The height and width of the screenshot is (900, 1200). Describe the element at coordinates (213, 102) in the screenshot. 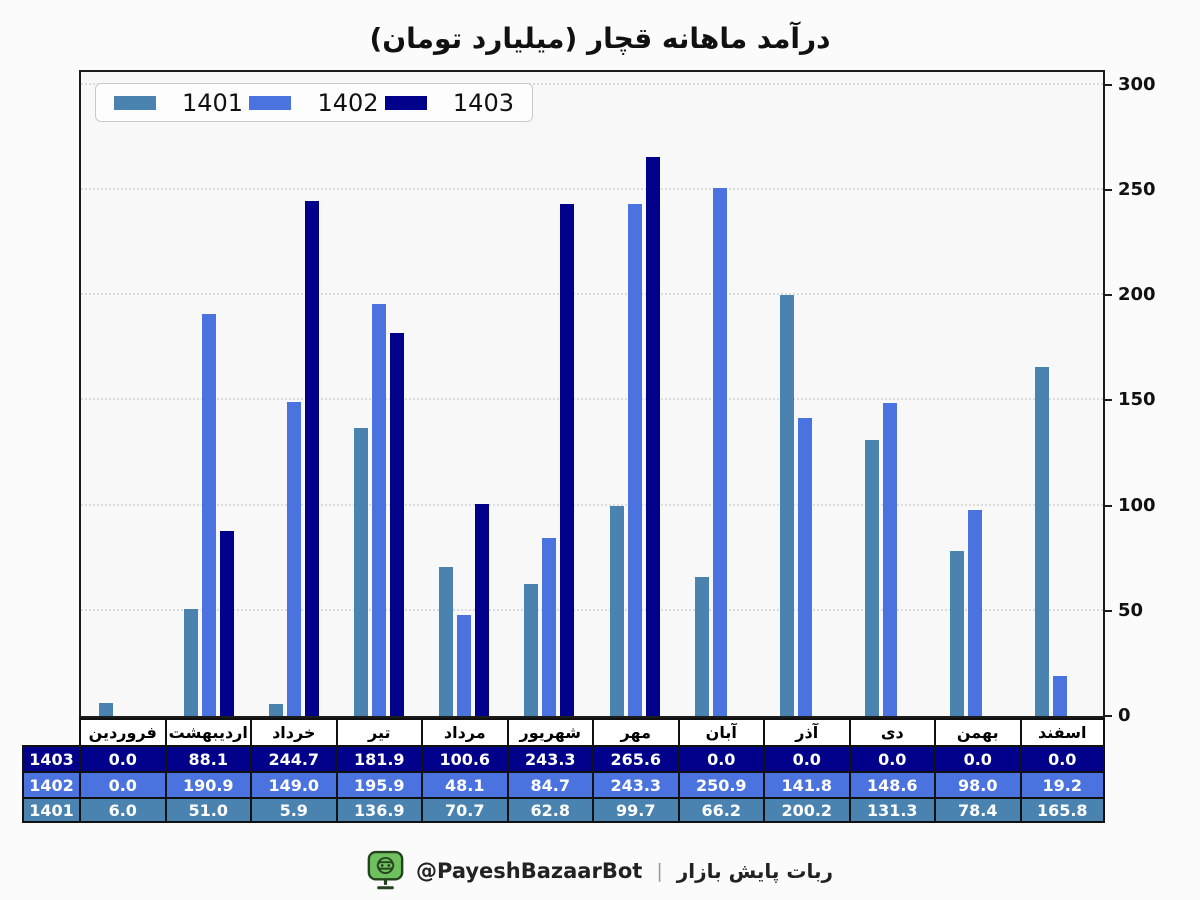

I see `legend-label: 1401` at that location.